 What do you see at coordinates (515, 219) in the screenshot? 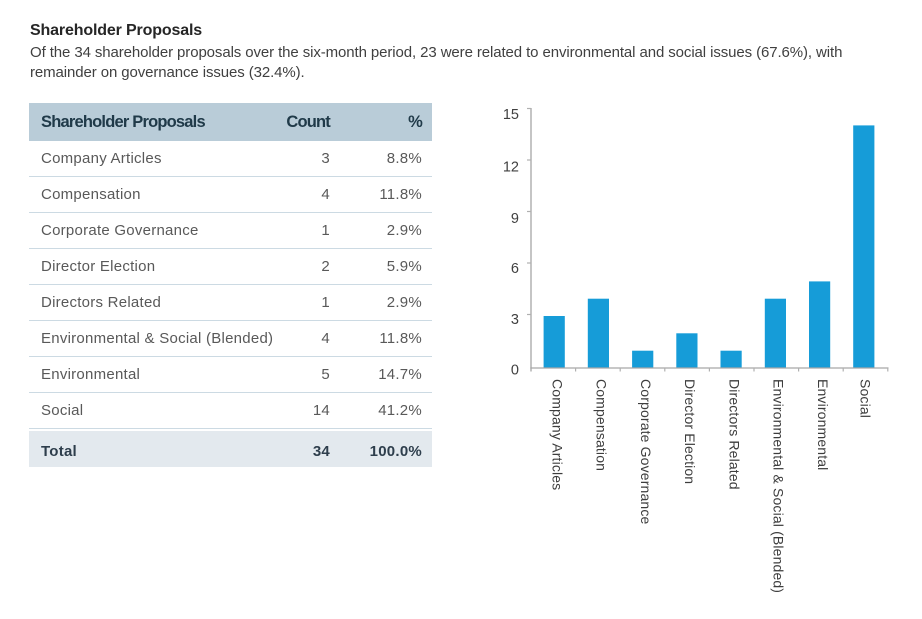
I see `svg-text: 9` at bounding box center [515, 219].